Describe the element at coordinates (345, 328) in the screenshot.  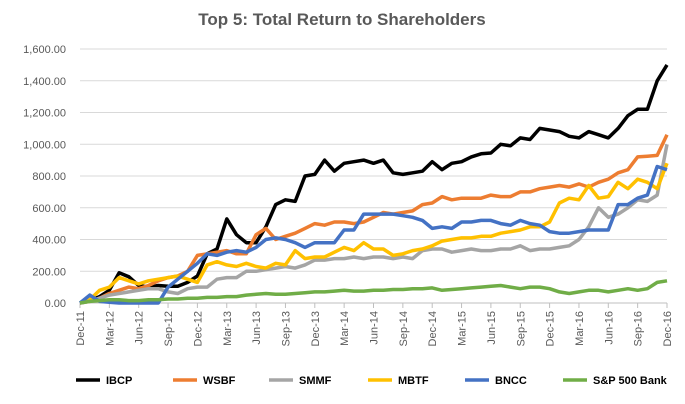
I see `x-tick-label: Mar-14` at that location.